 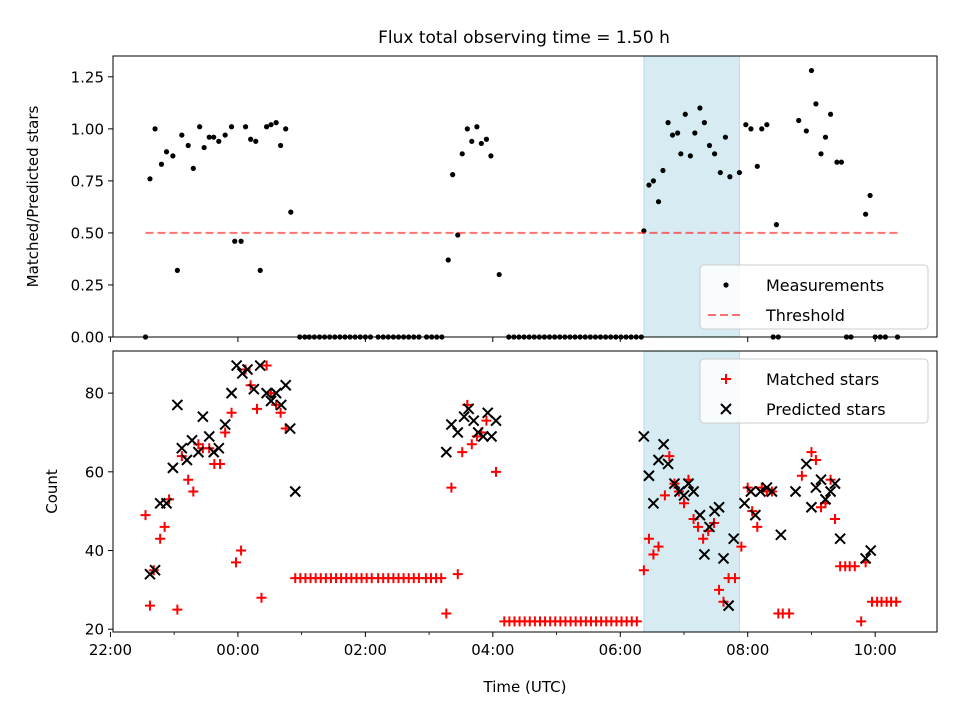 I want to click on y-axis-label: Count, so click(x=52, y=491).